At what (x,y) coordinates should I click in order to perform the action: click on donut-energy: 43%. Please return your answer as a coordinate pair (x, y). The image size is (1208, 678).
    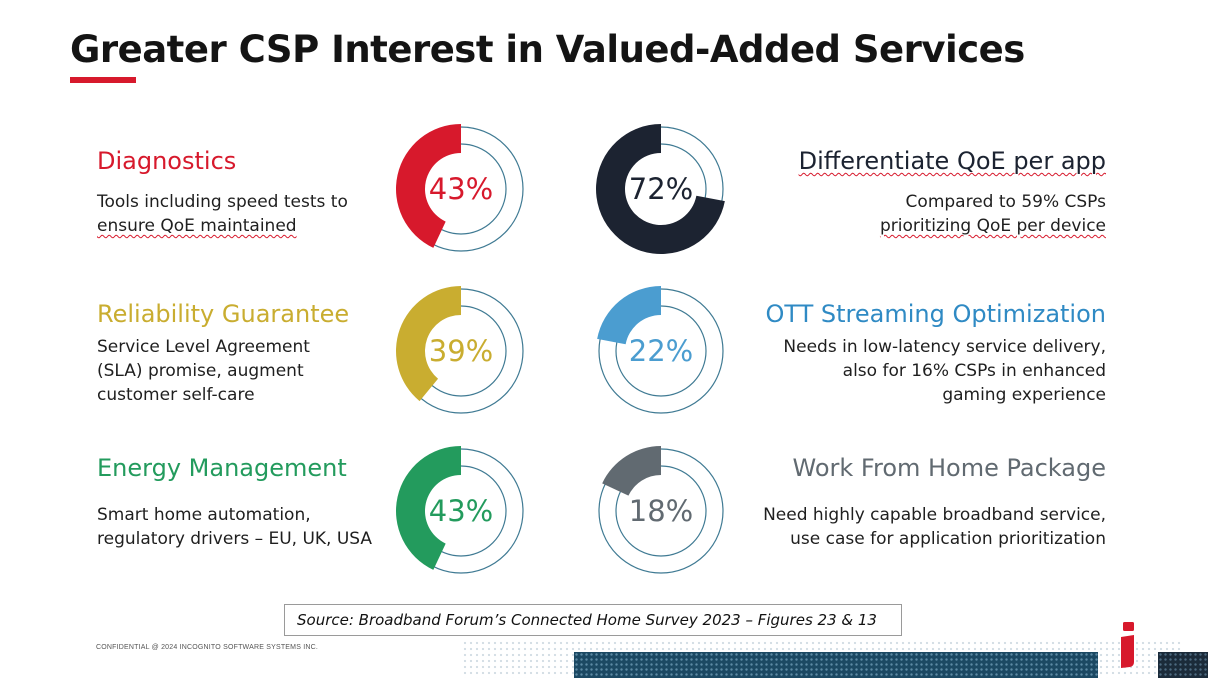
    Looking at the image, I should click on (461, 511).